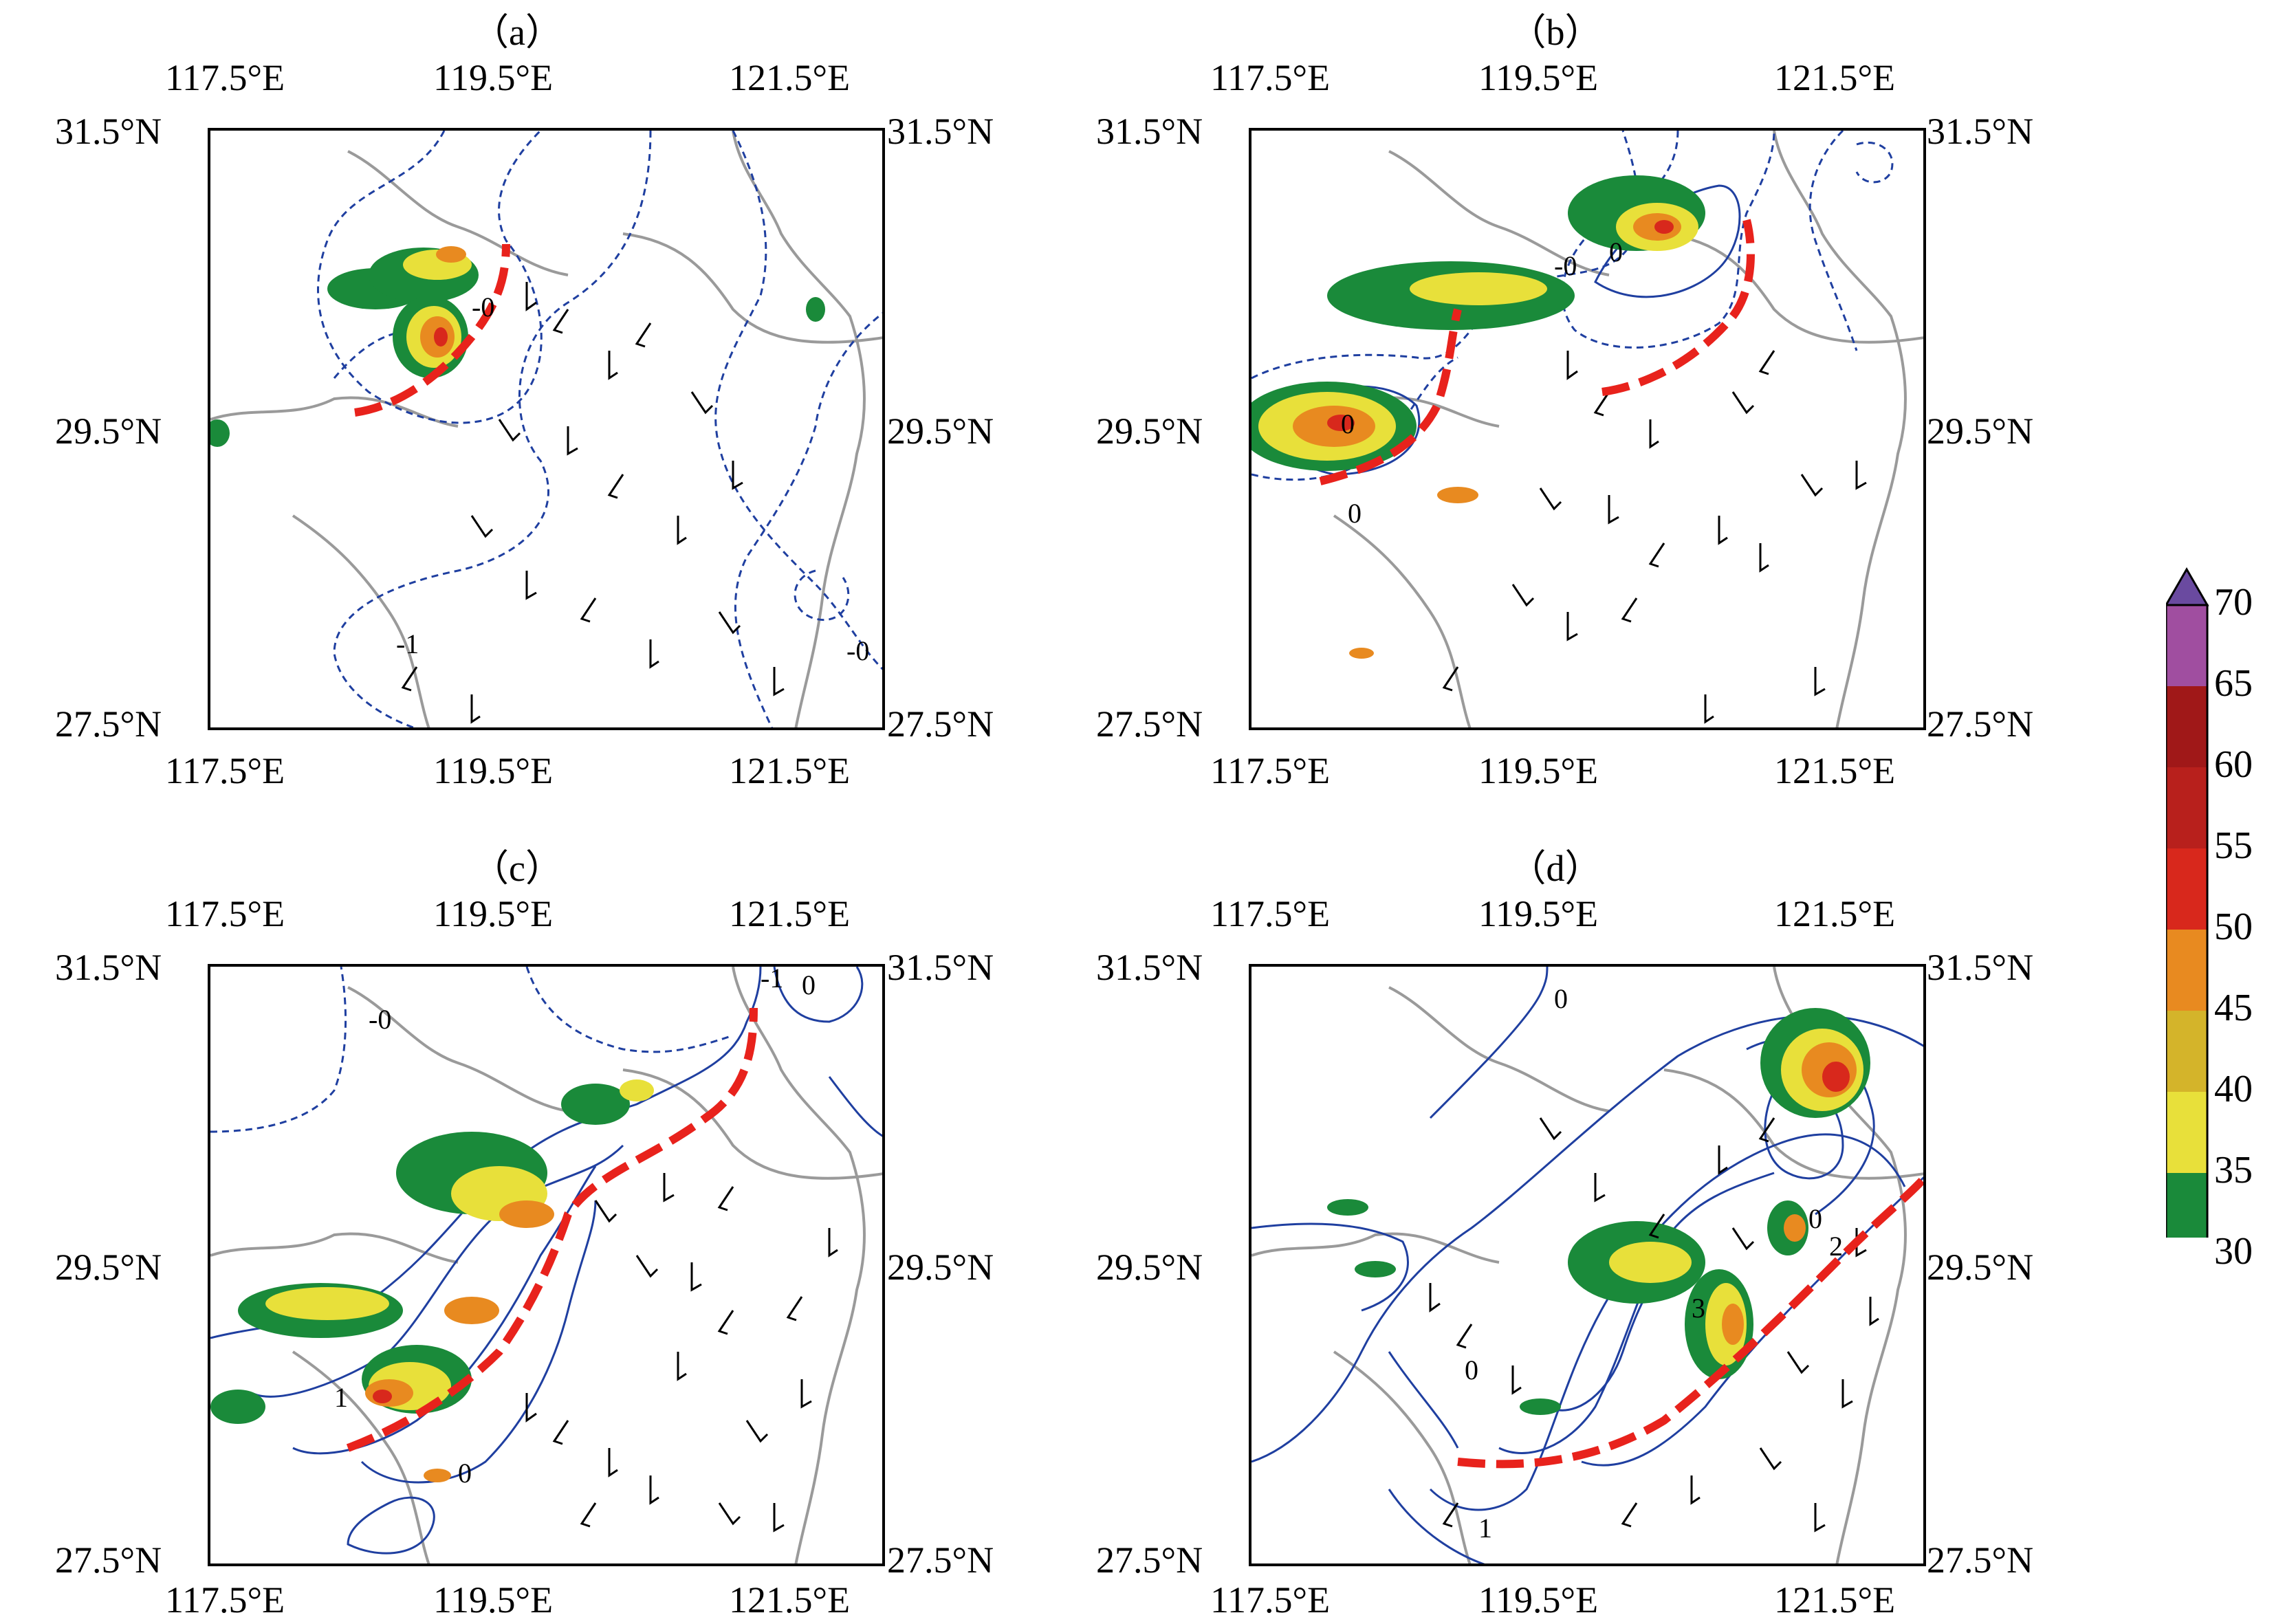 The width and height of the screenshot is (2274, 1624). Describe the element at coordinates (1348, 423) in the screenshot. I see `contour-label-b-3: 0` at that location.